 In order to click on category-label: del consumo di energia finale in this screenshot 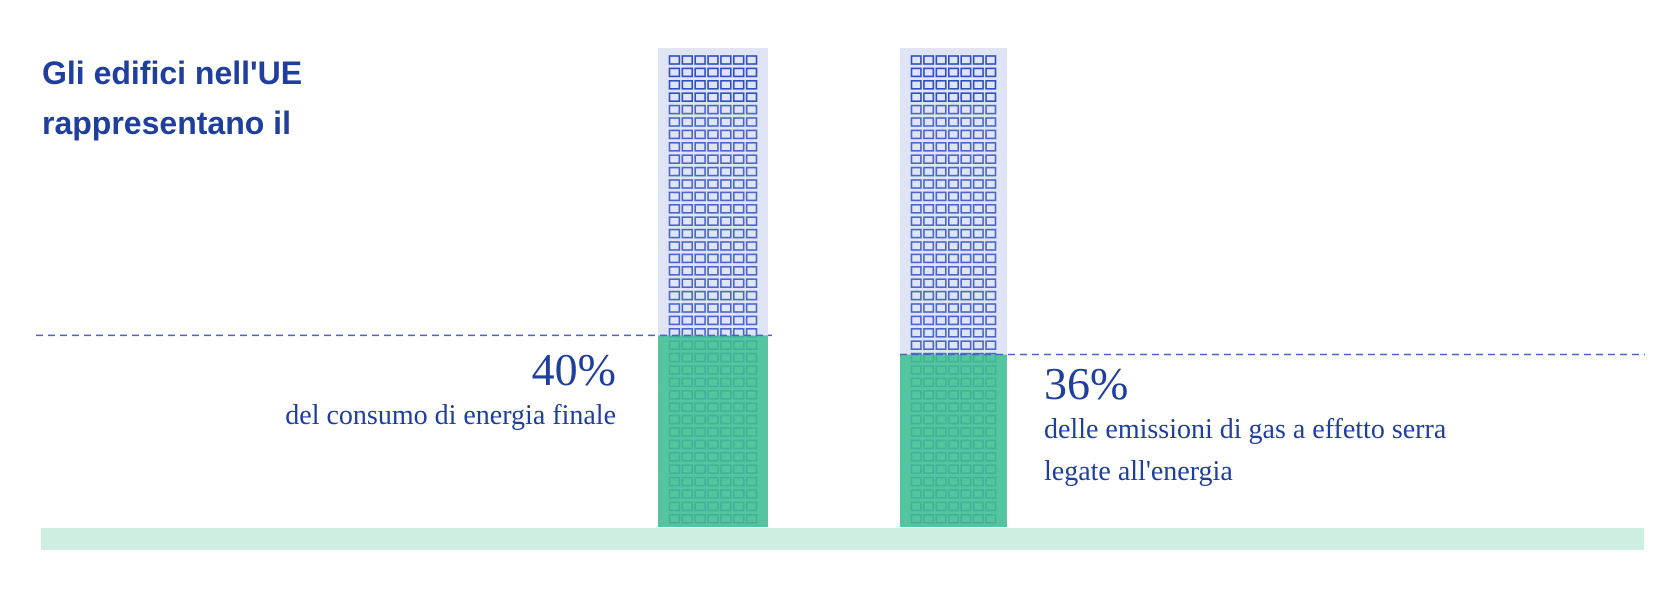, I will do `click(450, 416)`.